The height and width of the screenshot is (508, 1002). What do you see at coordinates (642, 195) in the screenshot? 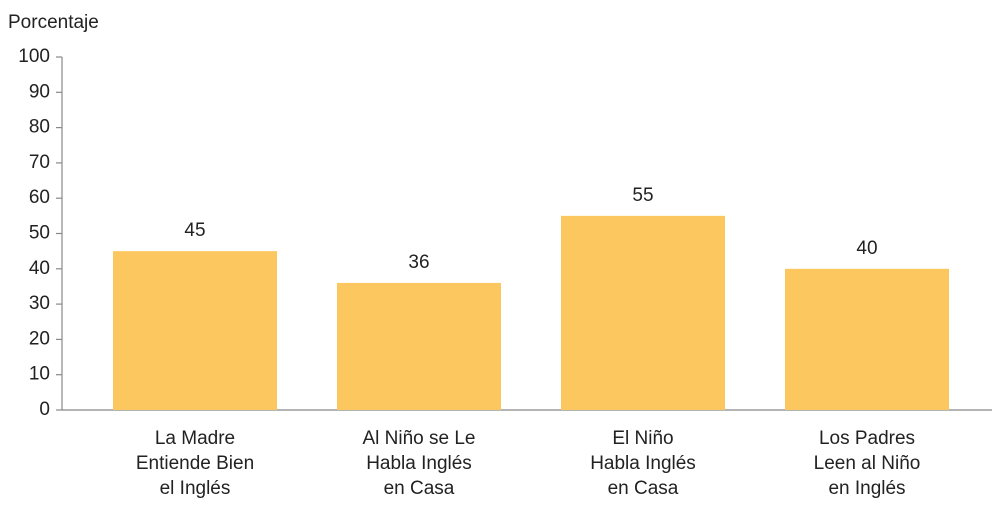
I see `value-label: 55` at bounding box center [642, 195].